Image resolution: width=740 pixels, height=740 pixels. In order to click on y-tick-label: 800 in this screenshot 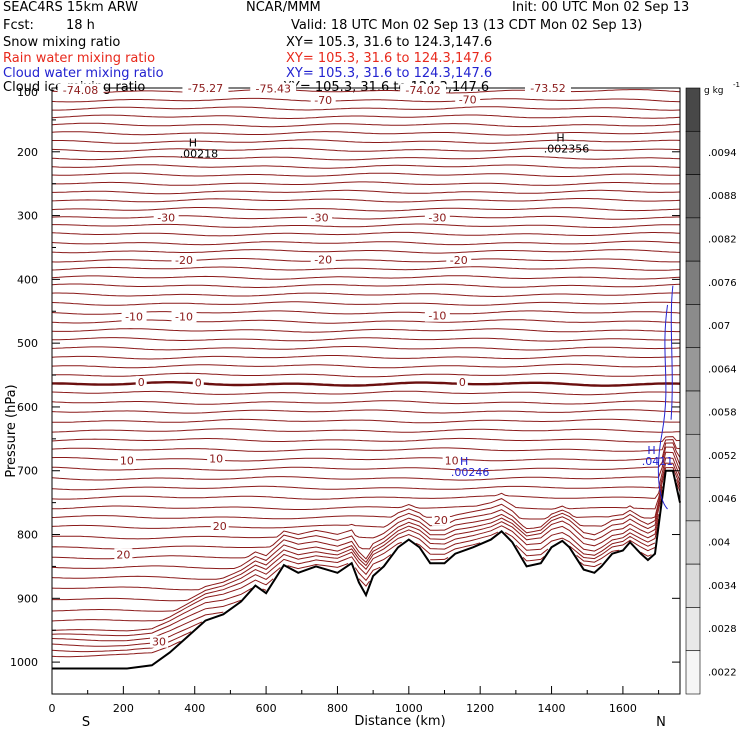, I will do `click(27, 535)`.